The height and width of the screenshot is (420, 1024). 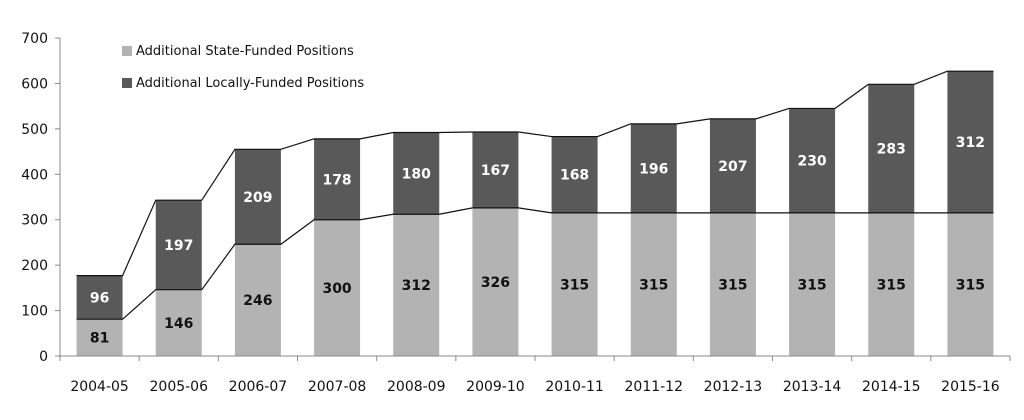 I want to click on data-label-local: 230, so click(x=811, y=162).